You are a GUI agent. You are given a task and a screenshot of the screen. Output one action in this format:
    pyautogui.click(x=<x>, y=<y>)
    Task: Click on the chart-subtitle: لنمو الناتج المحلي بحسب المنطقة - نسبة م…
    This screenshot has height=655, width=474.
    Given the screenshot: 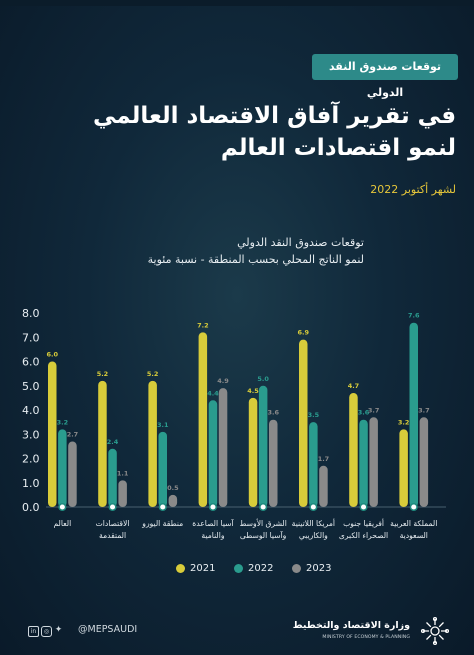 What is the action you would take?
    pyautogui.click(x=255, y=259)
    